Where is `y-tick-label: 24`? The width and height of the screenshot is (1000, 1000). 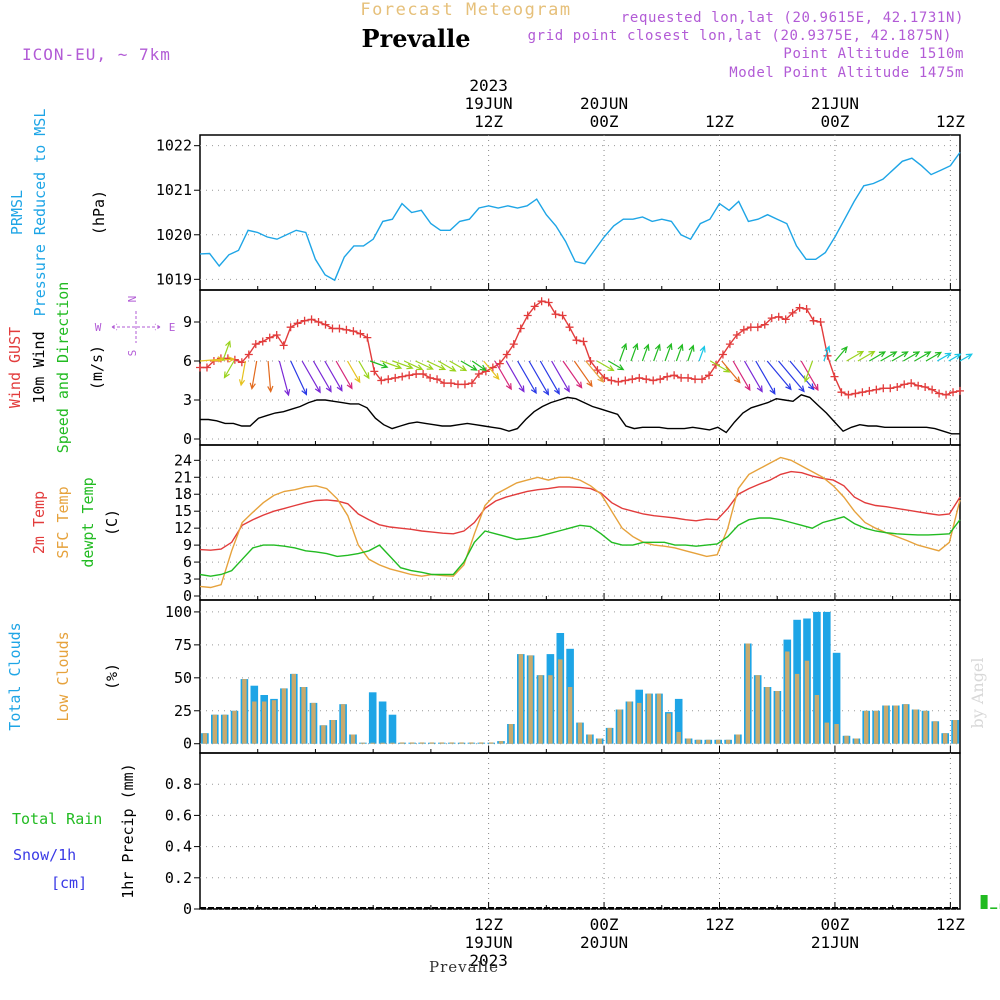 y-tick-label: 24 is located at coordinates (183, 460).